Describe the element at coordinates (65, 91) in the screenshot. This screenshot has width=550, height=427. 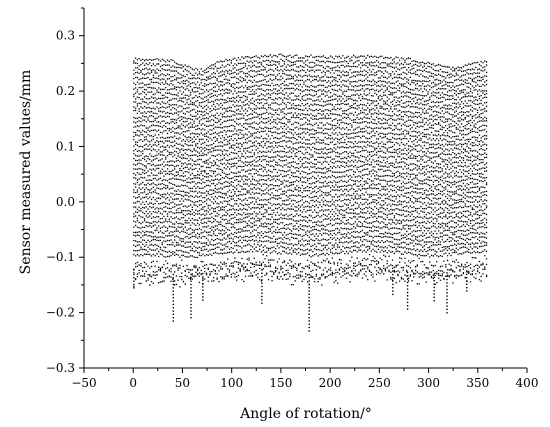
I see `y-tick-label: 0.2` at that location.